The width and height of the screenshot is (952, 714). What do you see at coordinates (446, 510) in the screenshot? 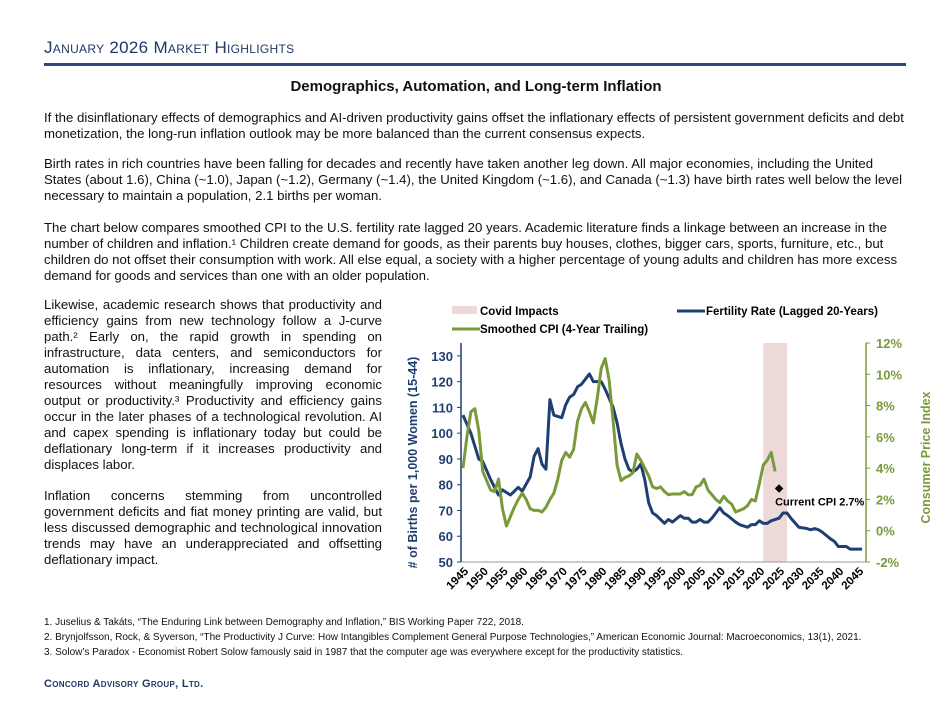
I see `y-tick-label: 70` at bounding box center [446, 510].